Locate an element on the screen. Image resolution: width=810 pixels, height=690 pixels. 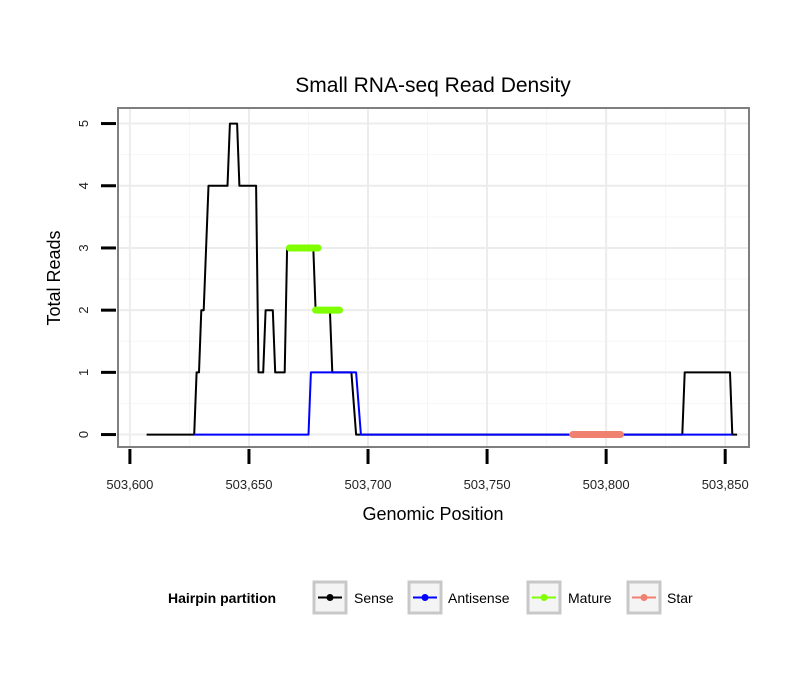
x-tick-label: 503,750 is located at coordinates (487, 484).